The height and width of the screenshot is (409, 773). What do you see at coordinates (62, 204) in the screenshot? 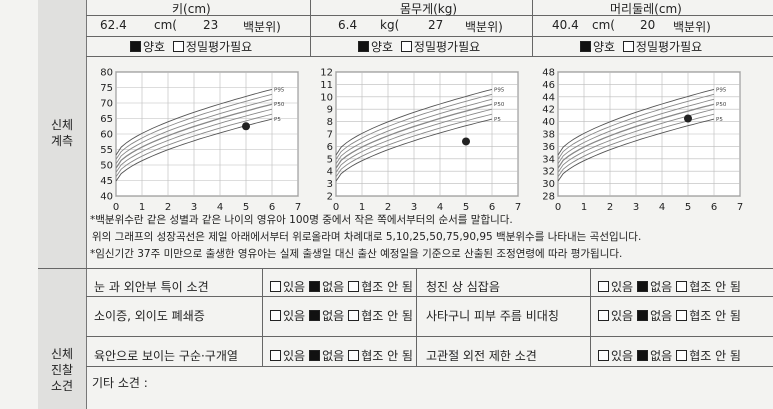
I see `section-label-column` at bounding box center [62, 204].